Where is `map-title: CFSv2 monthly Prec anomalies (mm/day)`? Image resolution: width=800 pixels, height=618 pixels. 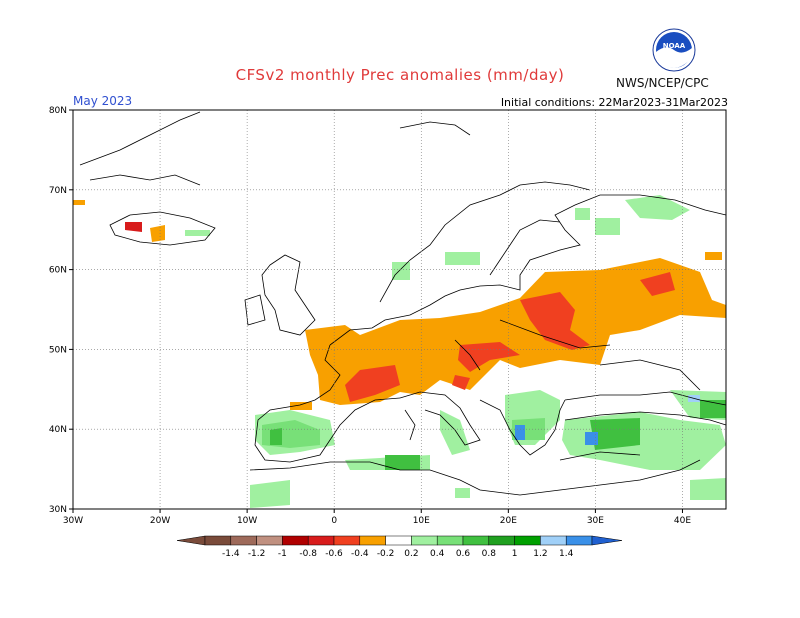
map-title: CFSv2 monthly Prec anomalies (mm/day) is located at coordinates (400, 75).